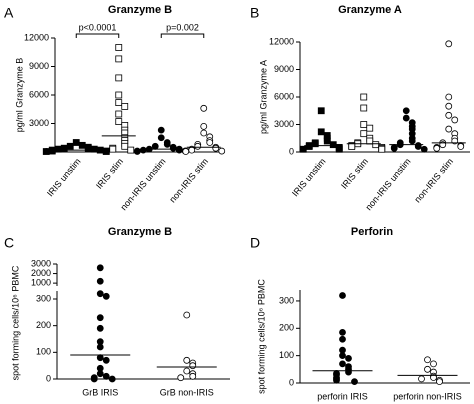 Image resolution: width=474 pixels, height=404 pixels. What do you see at coordinates (9, 243) in the screenshot?
I see `panel-letter: C` at bounding box center [9, 243].